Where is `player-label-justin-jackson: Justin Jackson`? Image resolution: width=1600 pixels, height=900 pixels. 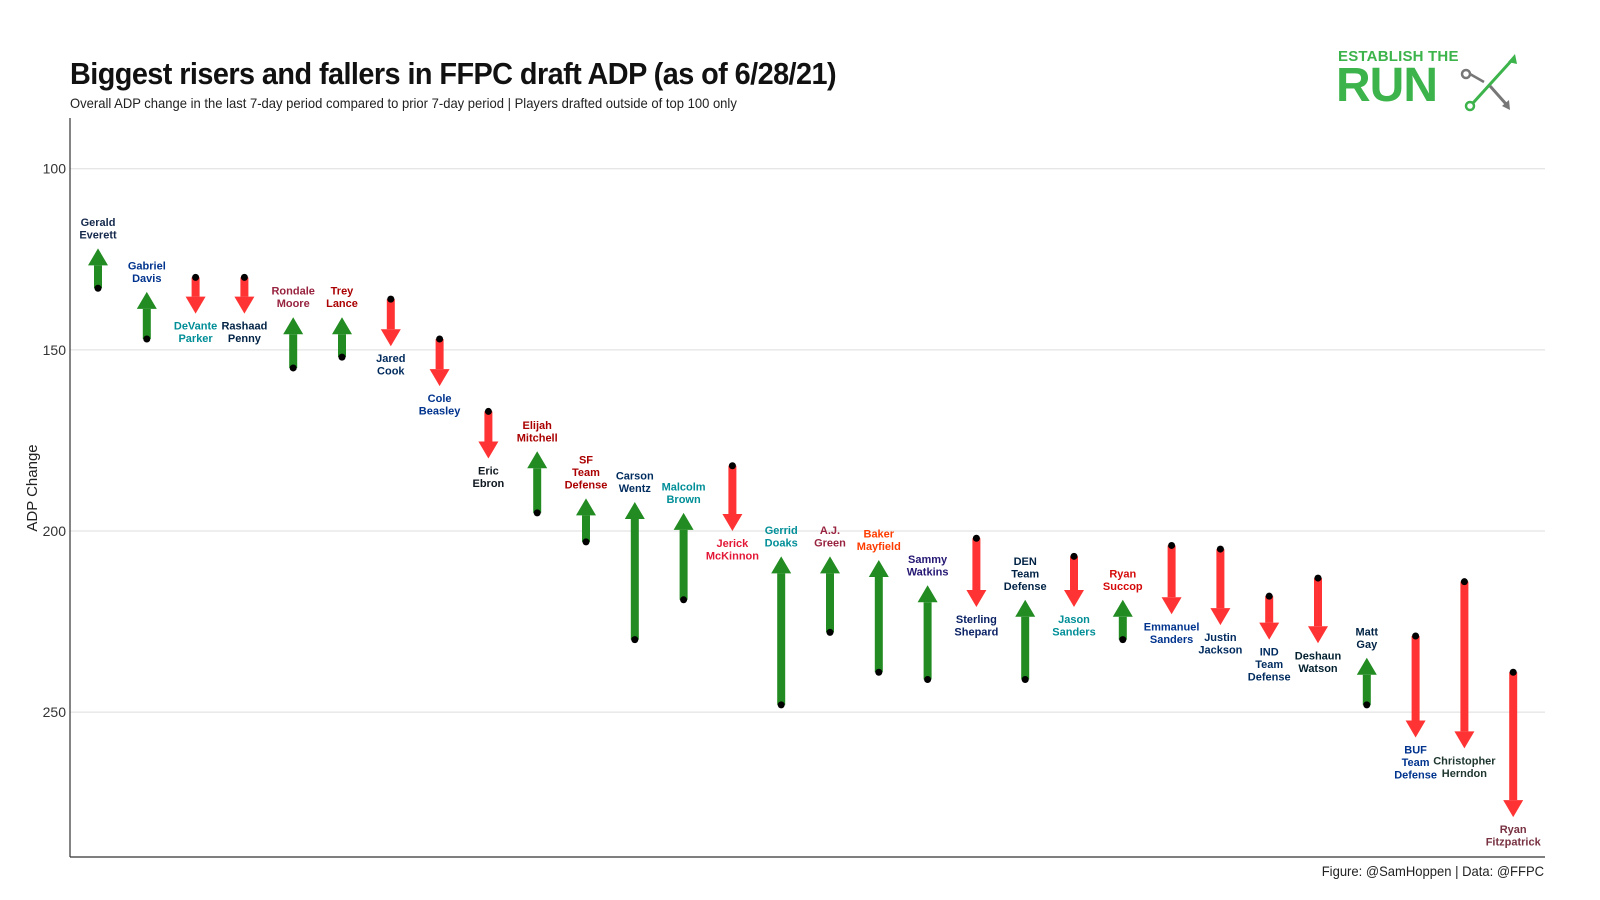 player-label-justin-jackson: Justin Jackson is located at coordinates (1220, 644).